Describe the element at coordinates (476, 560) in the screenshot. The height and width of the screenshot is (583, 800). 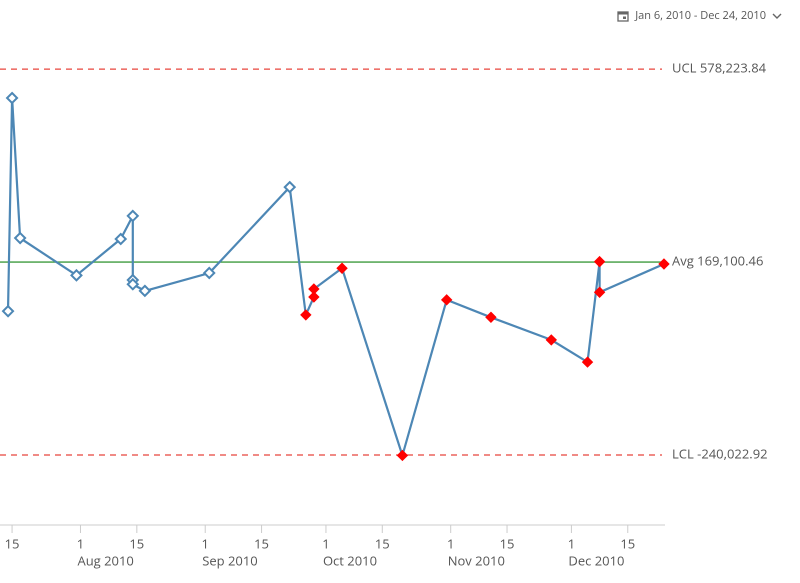
I see `x-month-label: Nov 2010` at that location.